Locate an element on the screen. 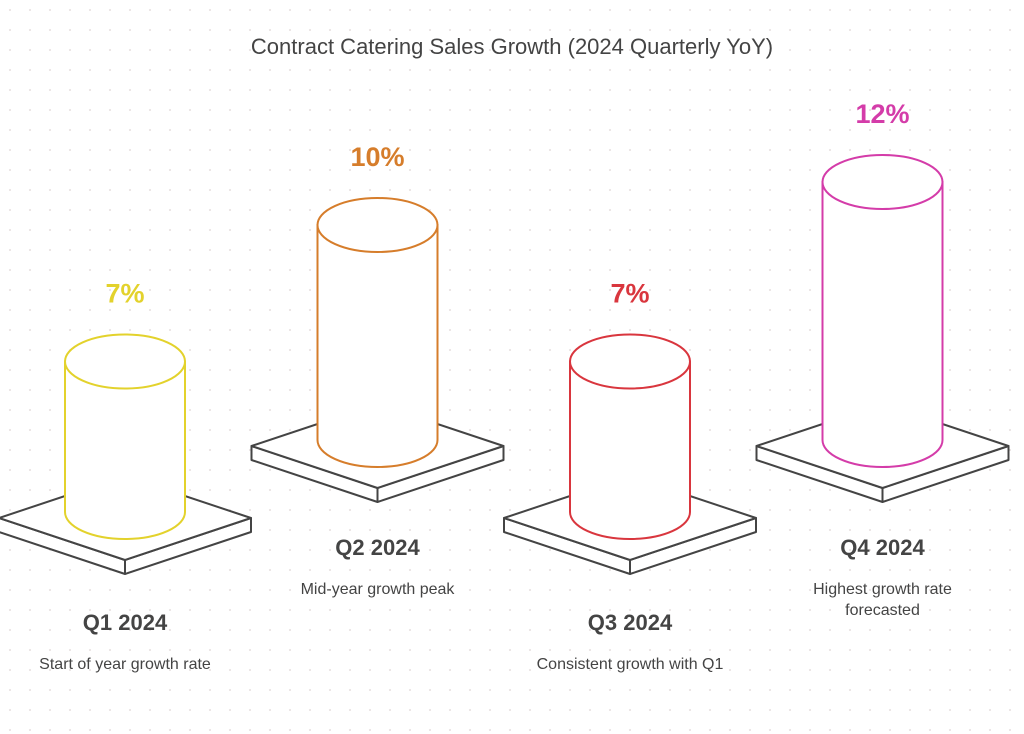  value-label: 12% is located at coordinates (882, 114).